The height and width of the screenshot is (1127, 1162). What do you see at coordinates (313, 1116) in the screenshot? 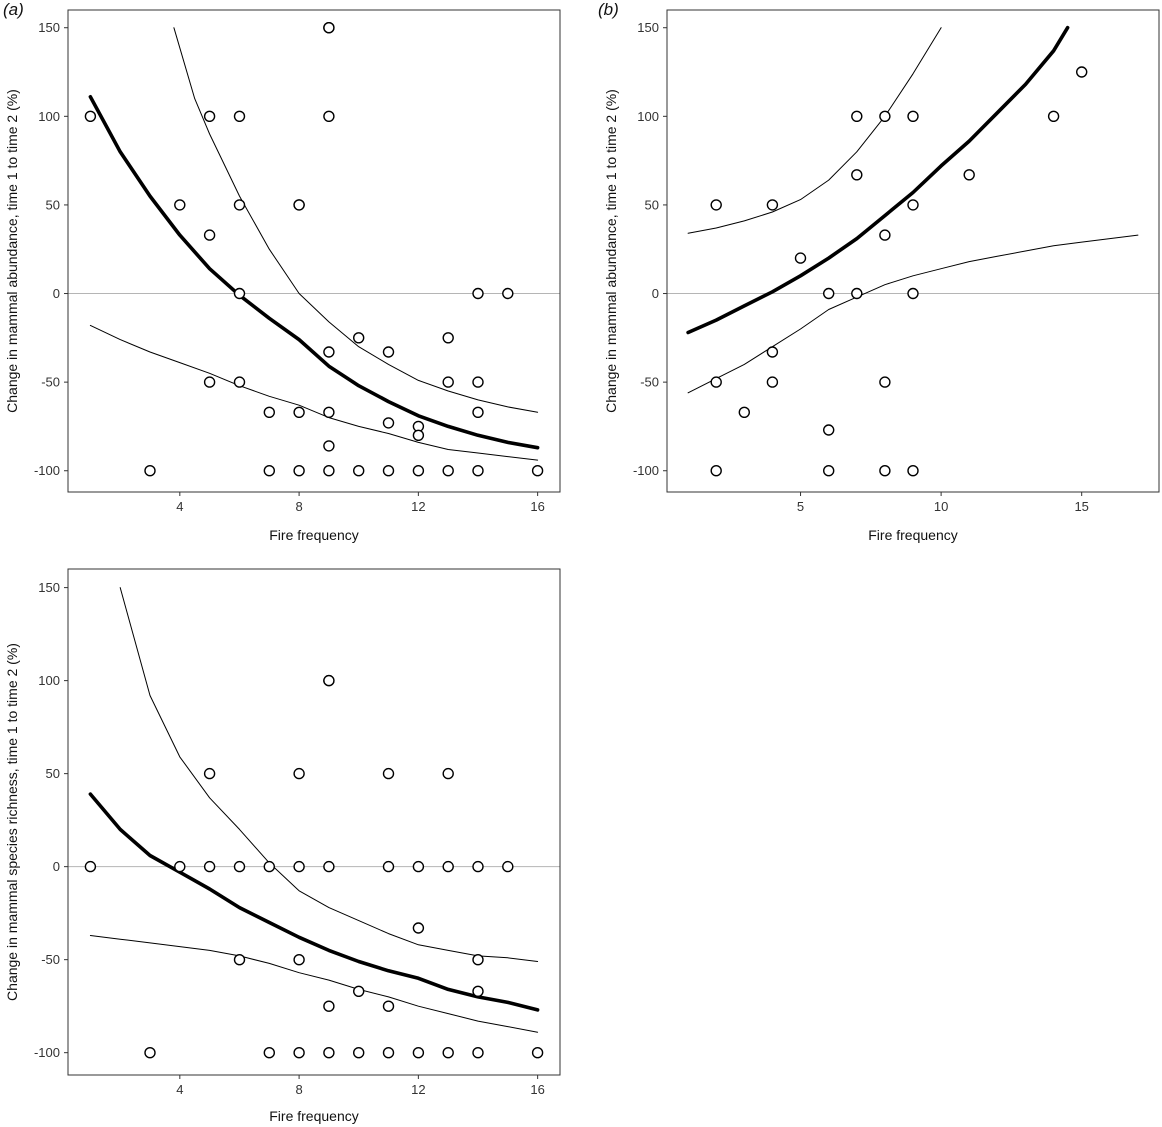
I see `x-axis-label: Fire frequency` at bounding box center [313, 1116].